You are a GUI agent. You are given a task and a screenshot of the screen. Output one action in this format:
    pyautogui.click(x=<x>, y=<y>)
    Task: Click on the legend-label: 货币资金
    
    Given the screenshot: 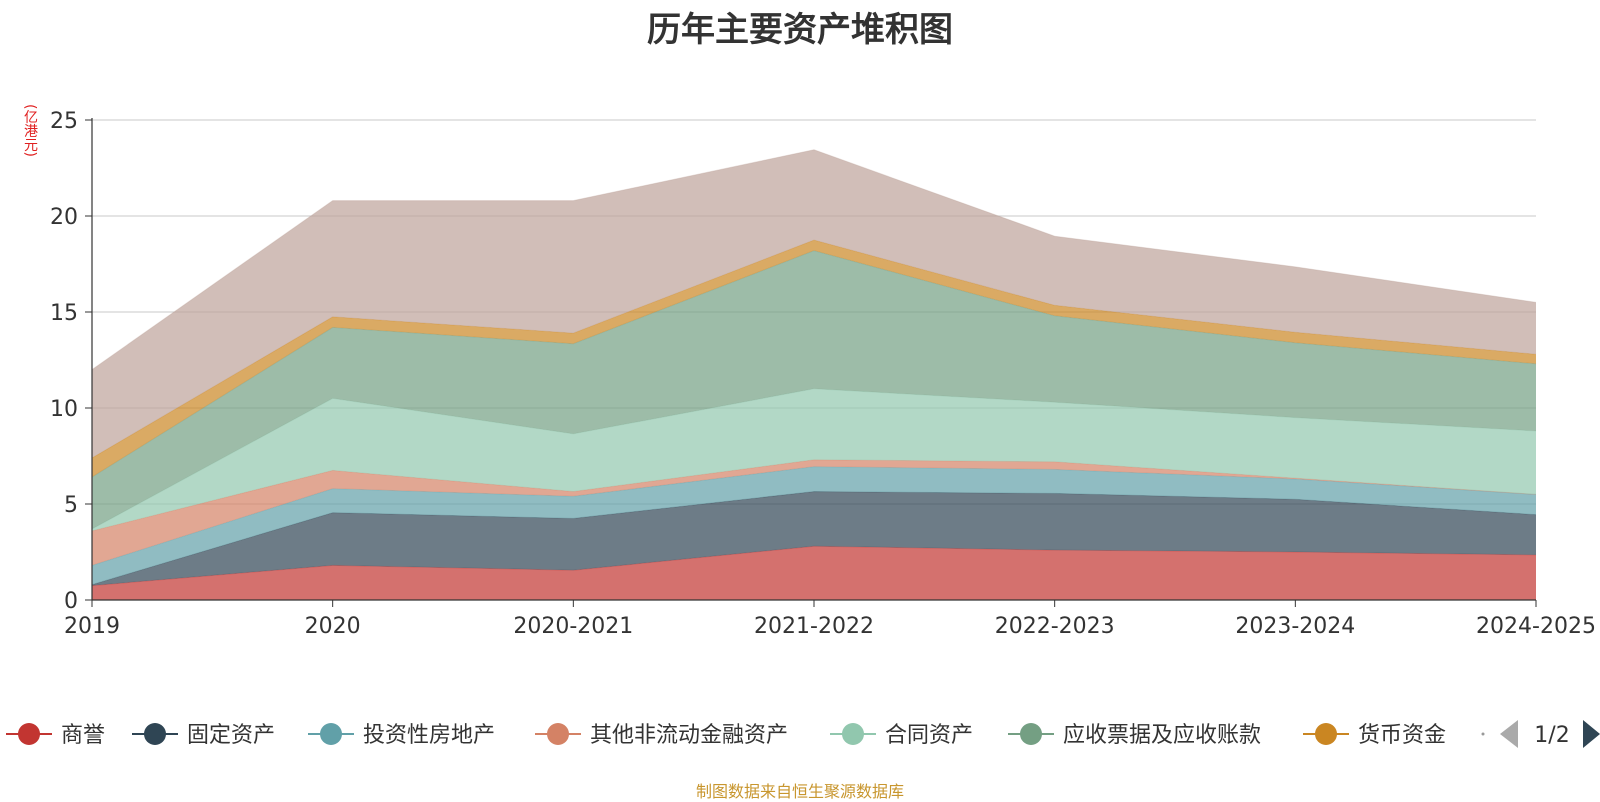 What is the action you would take?
    pyautogui.click(x=1402, y=735)
    